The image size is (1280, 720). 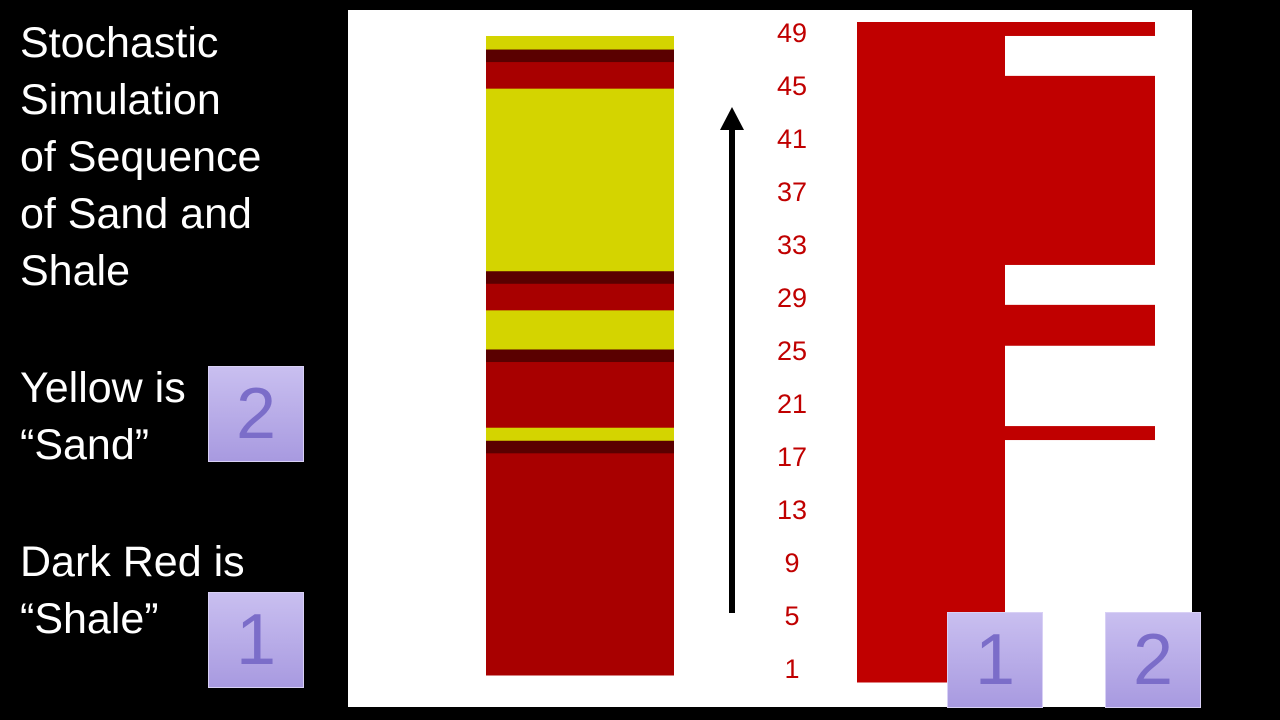 I want to click on axis-label: 33, so click(x=792, y=245).